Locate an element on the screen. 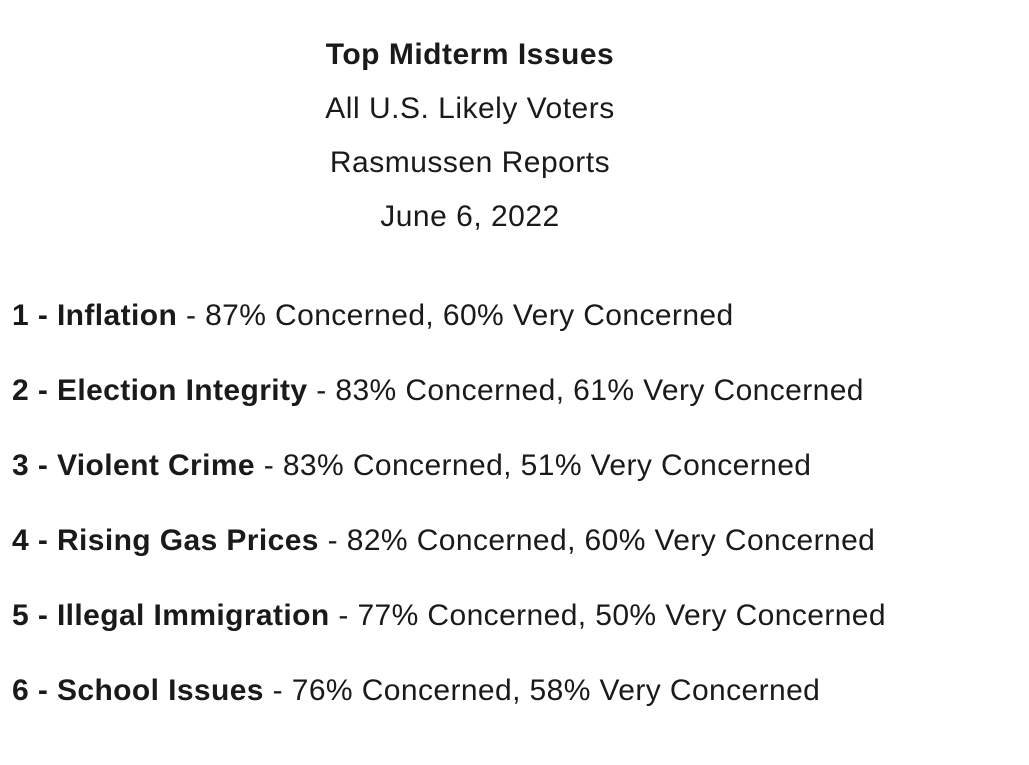  audience-subtitle: All U.S. Likely Voters is located at coordinates (470, 108).